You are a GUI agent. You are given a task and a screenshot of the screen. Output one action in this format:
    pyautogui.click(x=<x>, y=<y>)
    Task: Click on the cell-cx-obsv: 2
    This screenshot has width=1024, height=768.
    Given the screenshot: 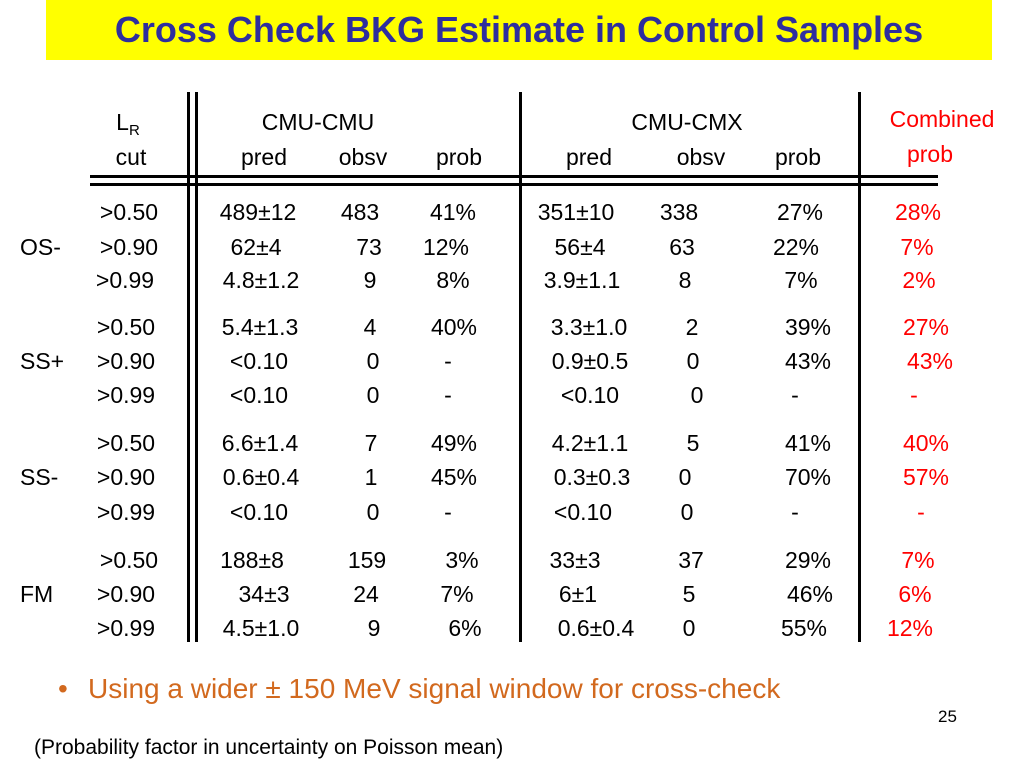 What is the action you would take?
    pyautogui.click(x=692, y=327)
    